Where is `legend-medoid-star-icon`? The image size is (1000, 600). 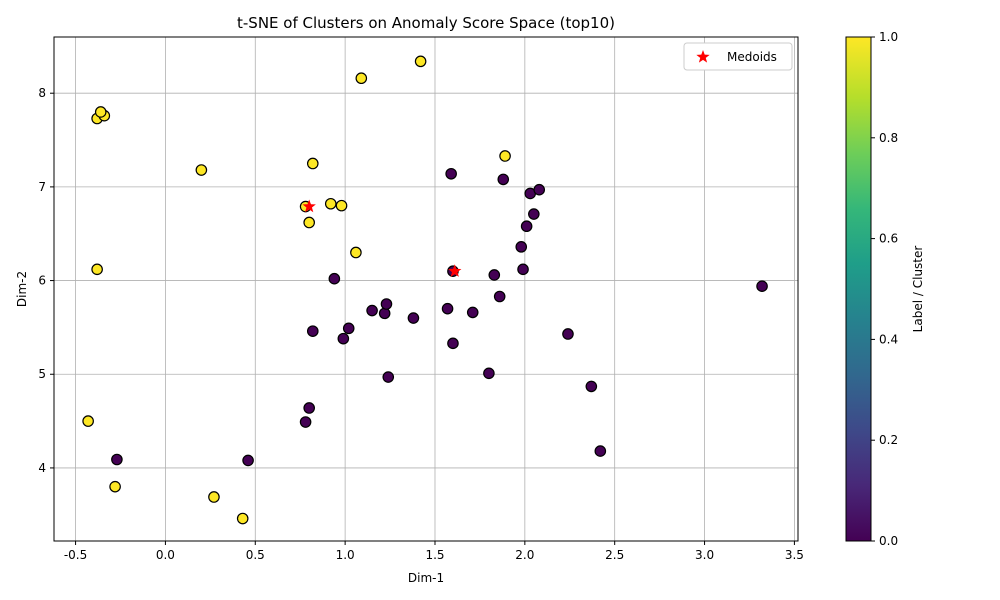 legend-medoid-star-icon is located at coordinates (703, 56).